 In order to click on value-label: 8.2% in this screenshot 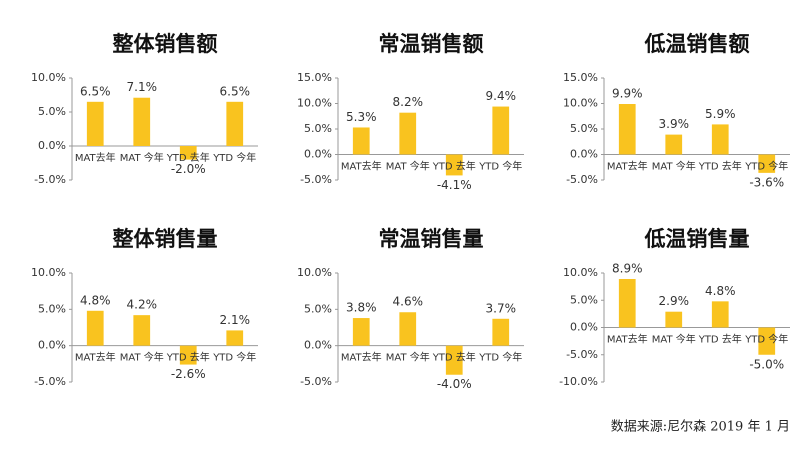, I will do `click(408, 102)`.